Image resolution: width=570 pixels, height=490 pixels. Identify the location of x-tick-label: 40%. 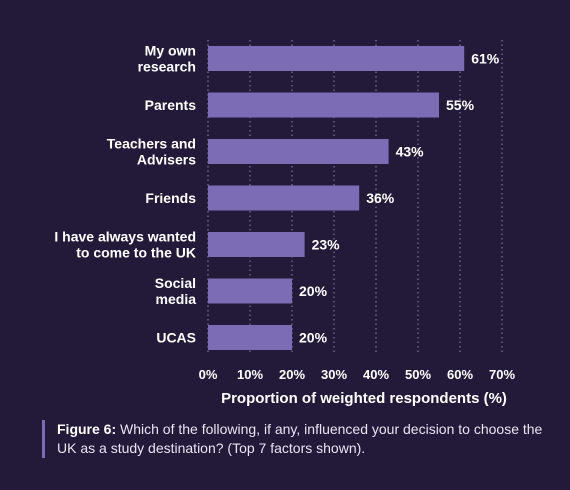
(376, 374).